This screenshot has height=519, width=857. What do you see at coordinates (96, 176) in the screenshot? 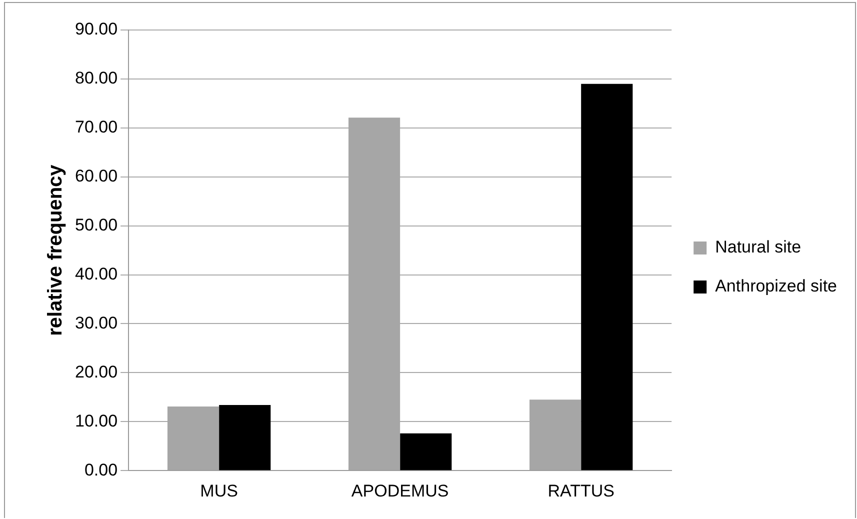
I see `y-tick-label: 60.00` at bounding box center [96, 176].